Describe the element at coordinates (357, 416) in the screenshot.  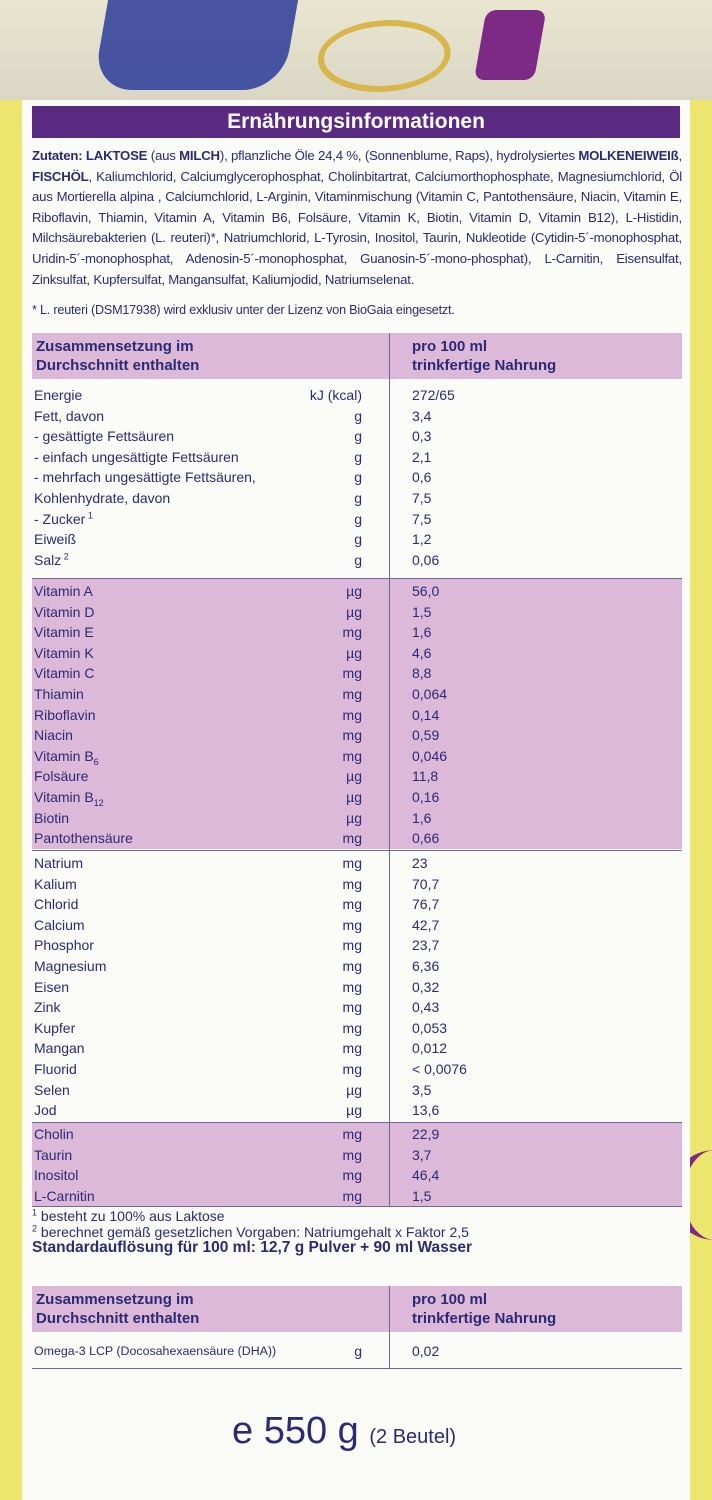
I see `table-row: Fett, davon g 3,4` at that location.